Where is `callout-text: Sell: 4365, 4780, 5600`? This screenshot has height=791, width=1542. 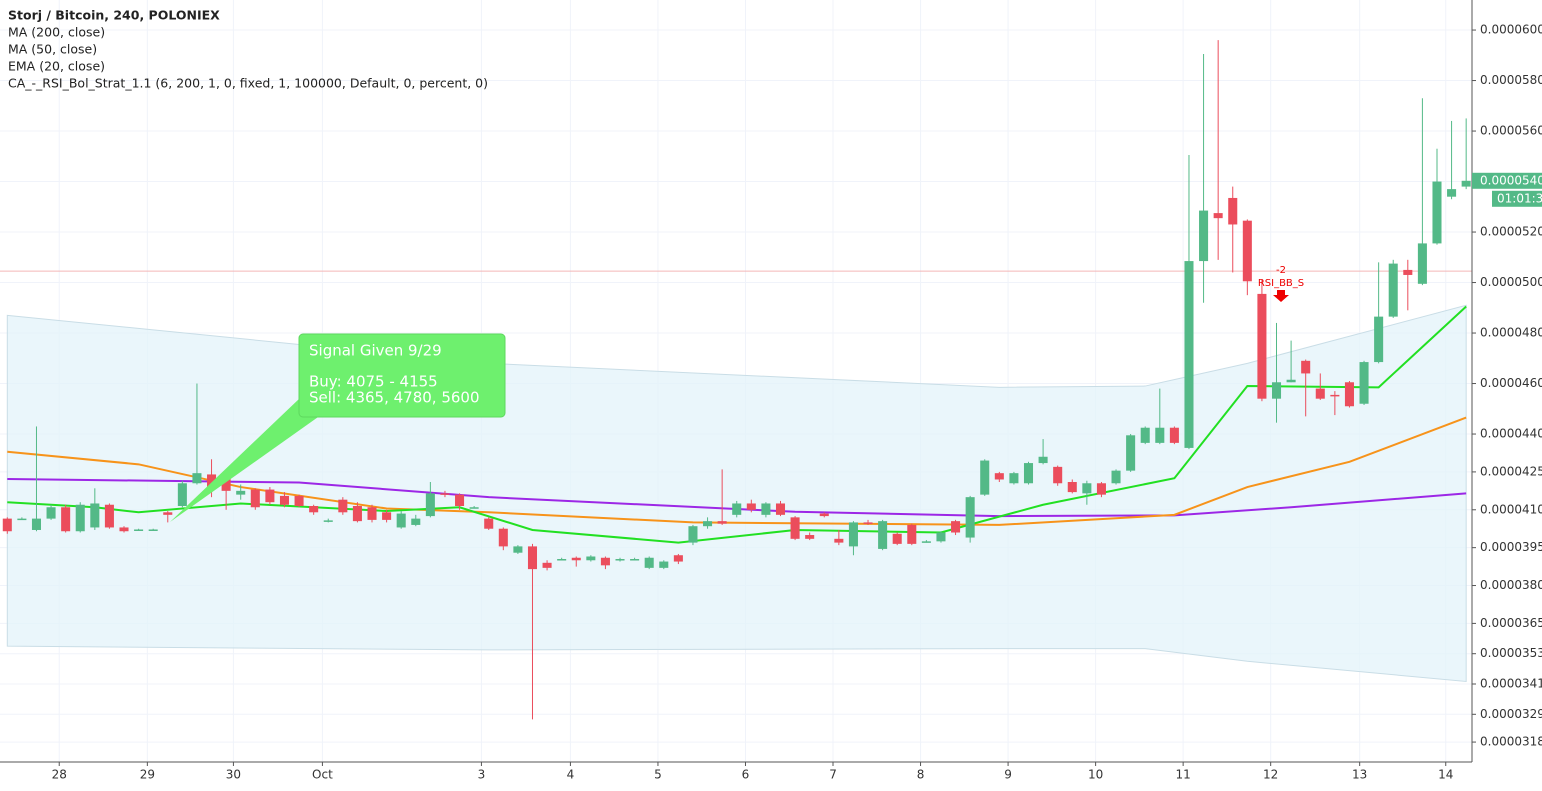 callout-text: Sell: 4365, 4780, 5600 is located at coordinates (394, 398).